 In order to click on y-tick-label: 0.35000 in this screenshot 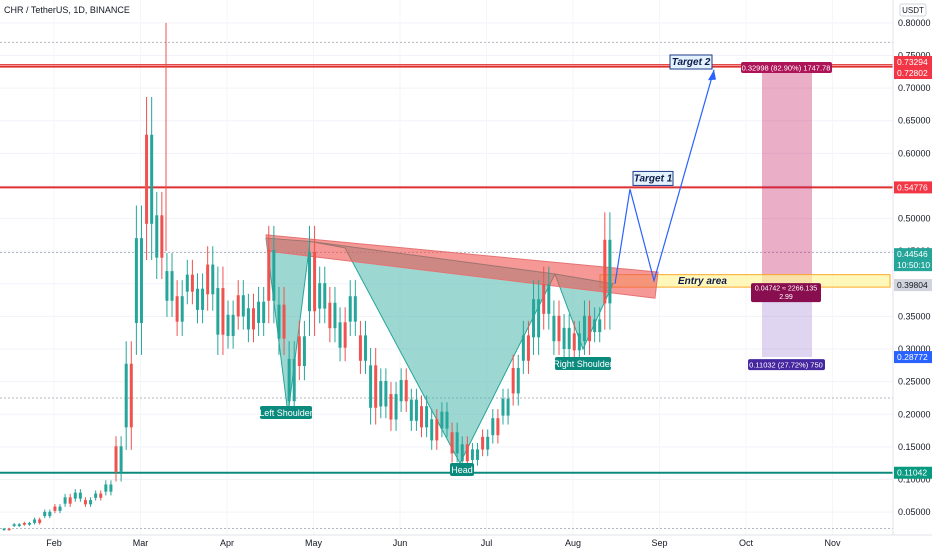, I will do `click(914, 316)`.